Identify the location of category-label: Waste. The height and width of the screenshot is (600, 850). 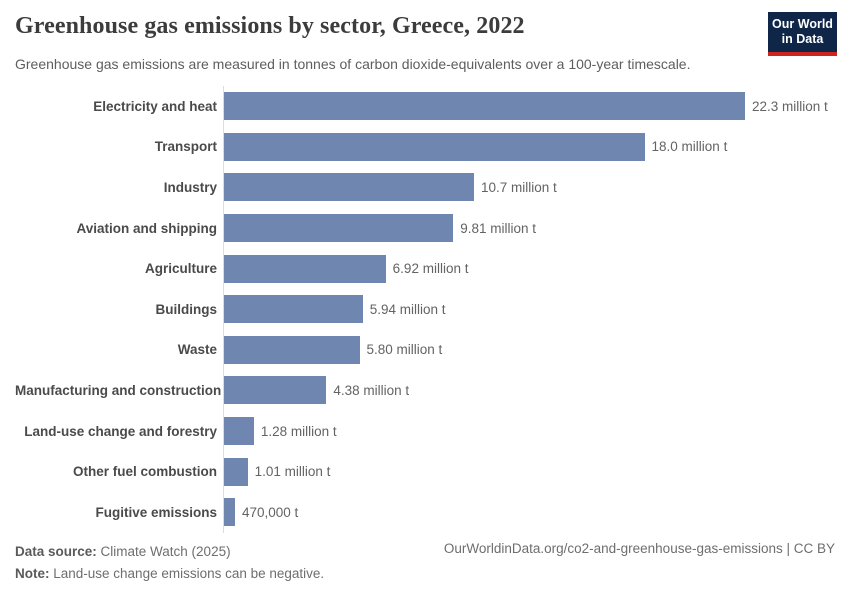
(197, 350).